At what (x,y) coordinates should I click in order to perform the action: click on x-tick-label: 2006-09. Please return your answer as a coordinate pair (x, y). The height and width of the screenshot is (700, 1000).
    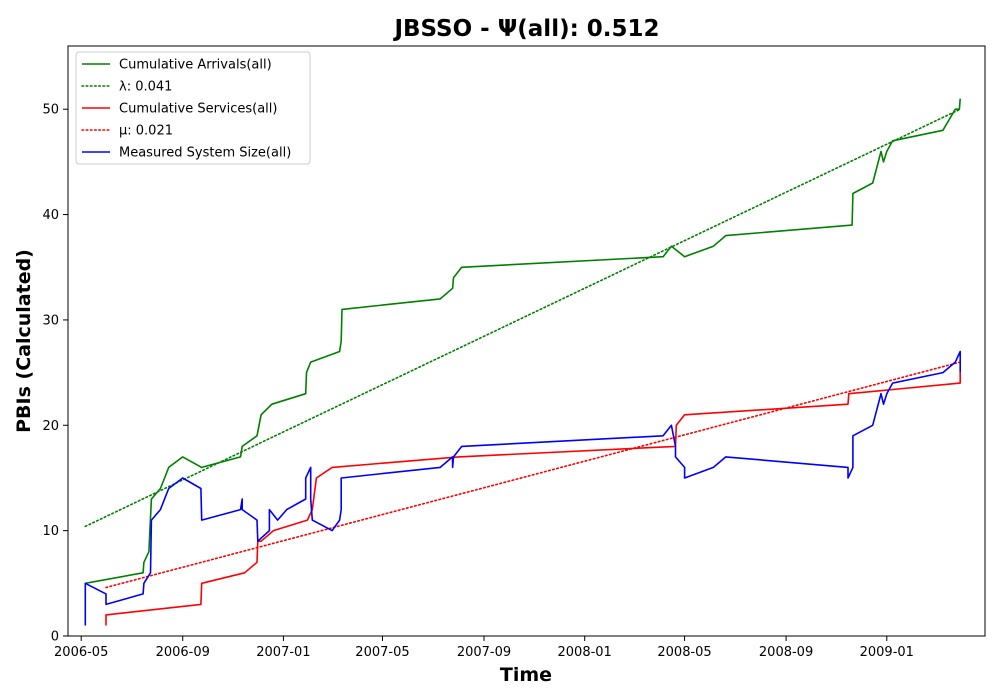
    Looking at the image, I should click on (183, 652).